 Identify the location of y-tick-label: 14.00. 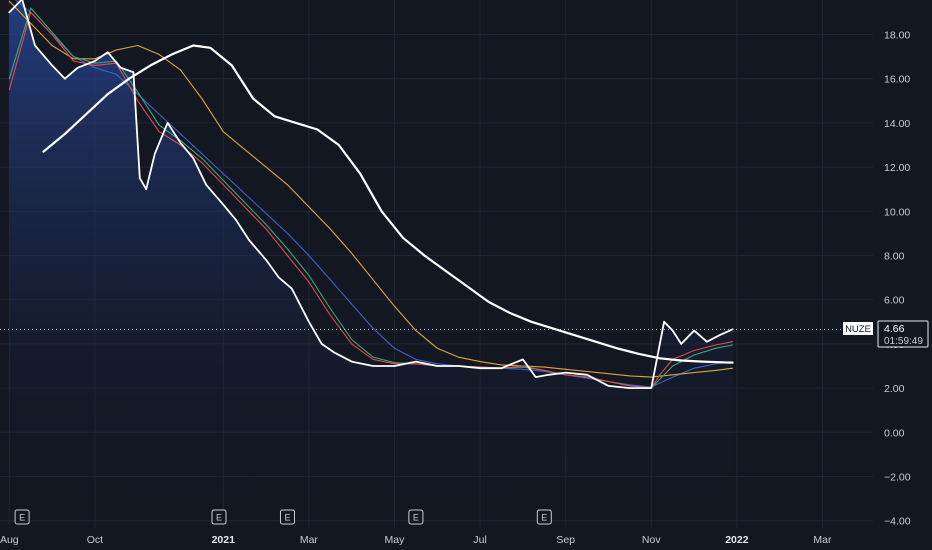
(897, 124).